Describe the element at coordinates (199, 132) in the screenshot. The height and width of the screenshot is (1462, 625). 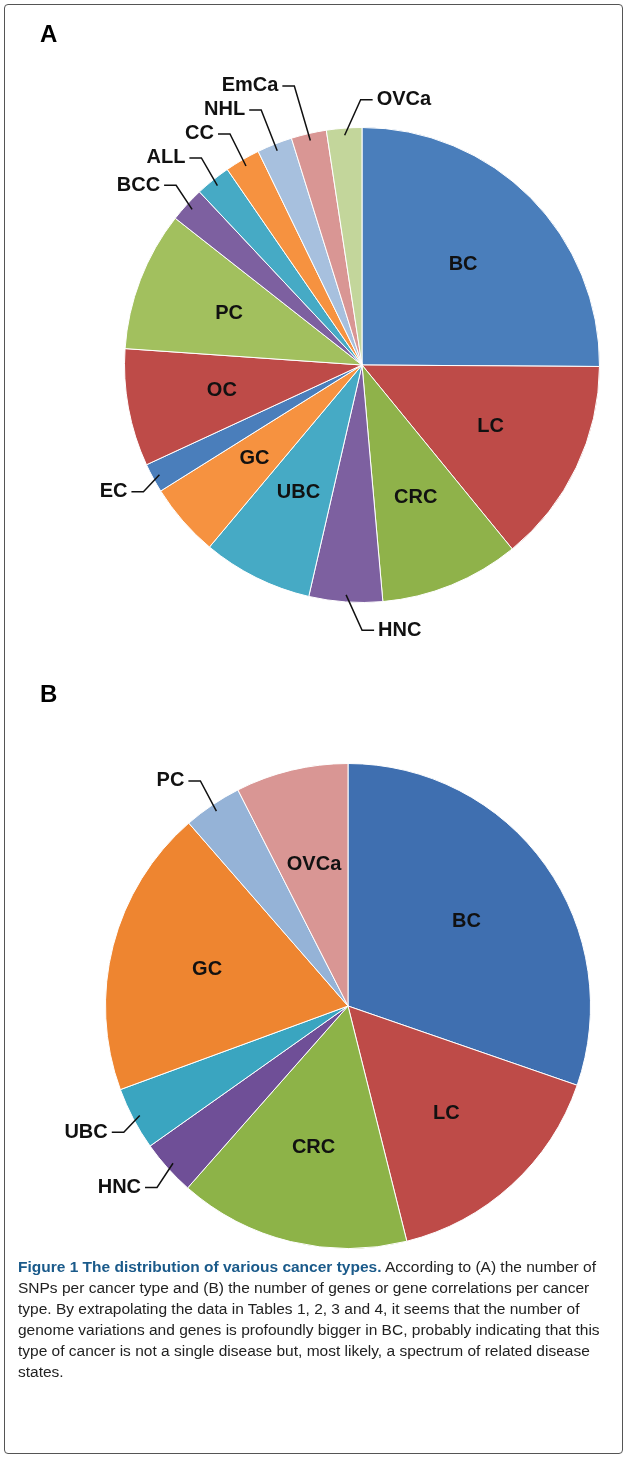
I see `slice-label: CC` at that location.